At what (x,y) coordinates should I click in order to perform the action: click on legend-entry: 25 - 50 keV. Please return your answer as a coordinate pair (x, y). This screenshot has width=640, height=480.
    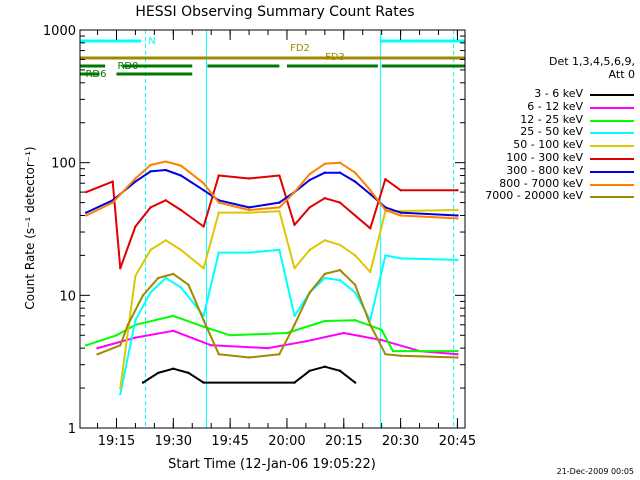
    Looking at the image, I should click on (552, 132).